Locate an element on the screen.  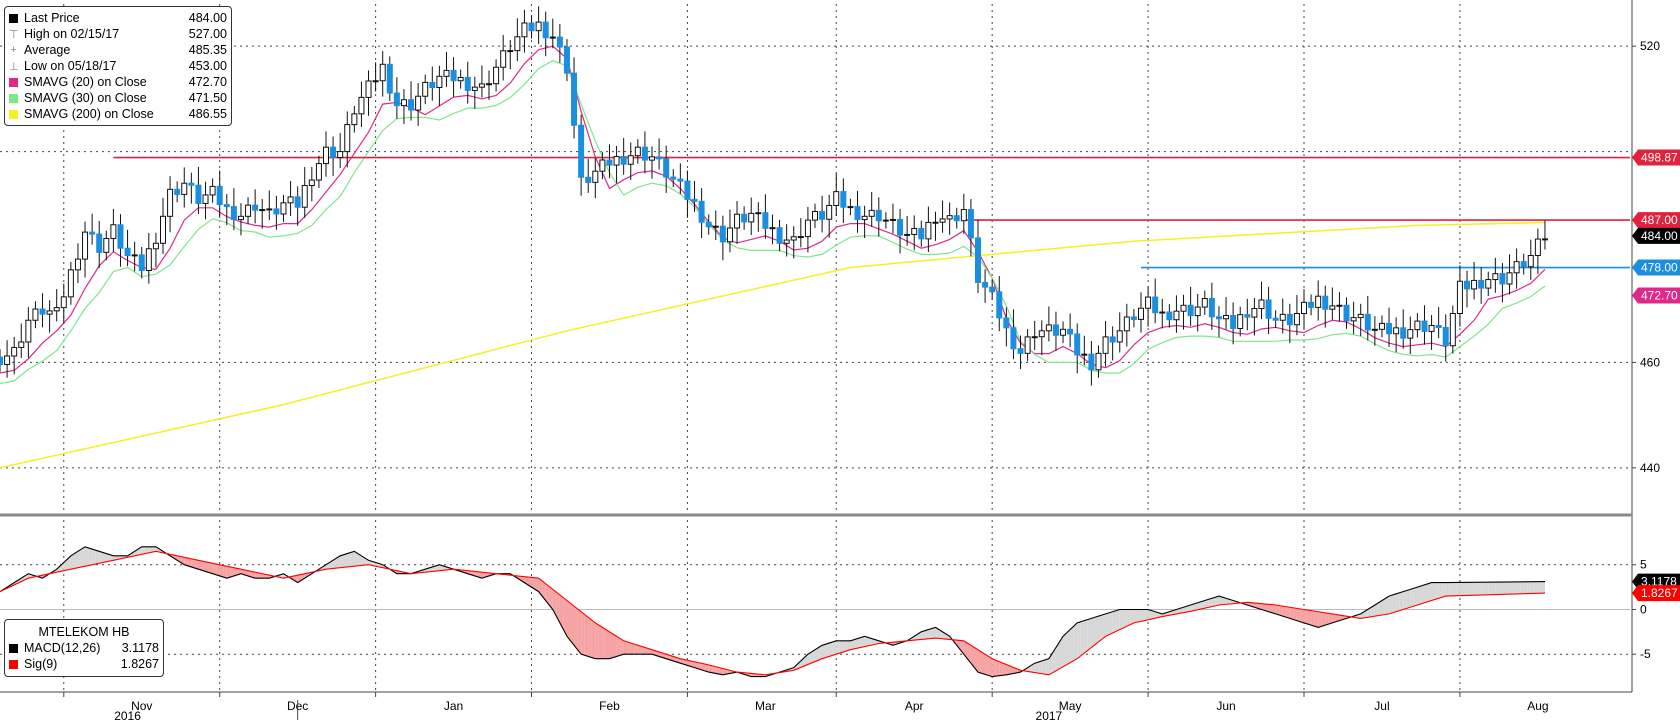
price-axis: 440 460 520 is located at coordinates (1645, 346).